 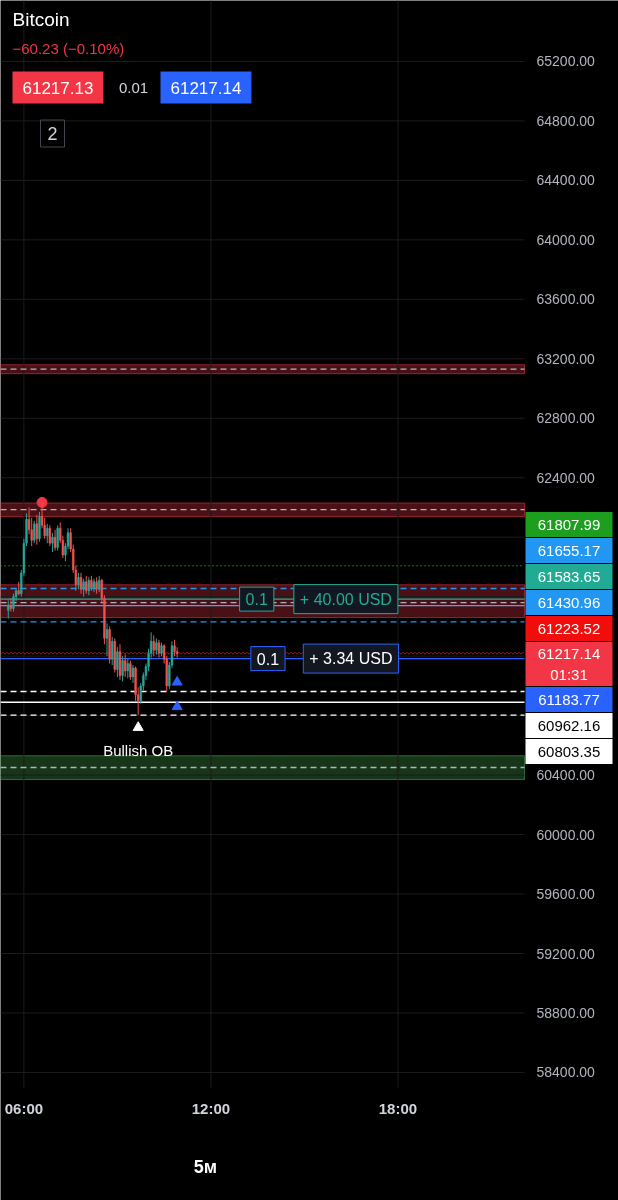 I want to click on text: −60.23 (−0.10%), so click(x=68, y=48).